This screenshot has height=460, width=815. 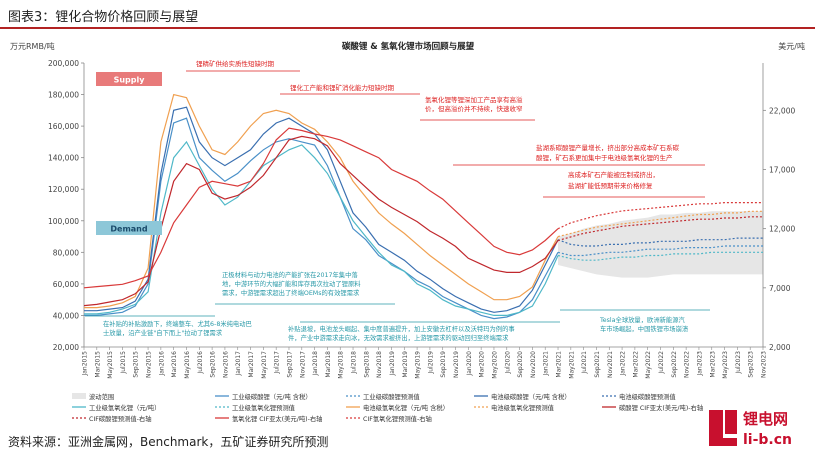 What do you see at coordinates (523, 407) in the screenshot?
I see `legend-label: 电池级氢氧化锂预测值` at bounding box center [523, 407].